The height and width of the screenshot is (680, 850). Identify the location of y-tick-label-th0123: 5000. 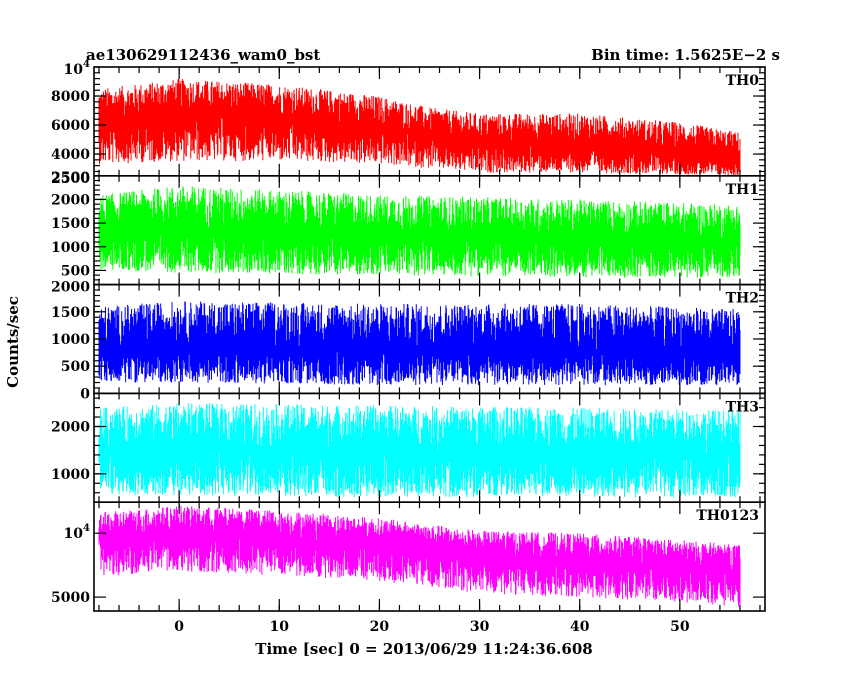
(70, 598).